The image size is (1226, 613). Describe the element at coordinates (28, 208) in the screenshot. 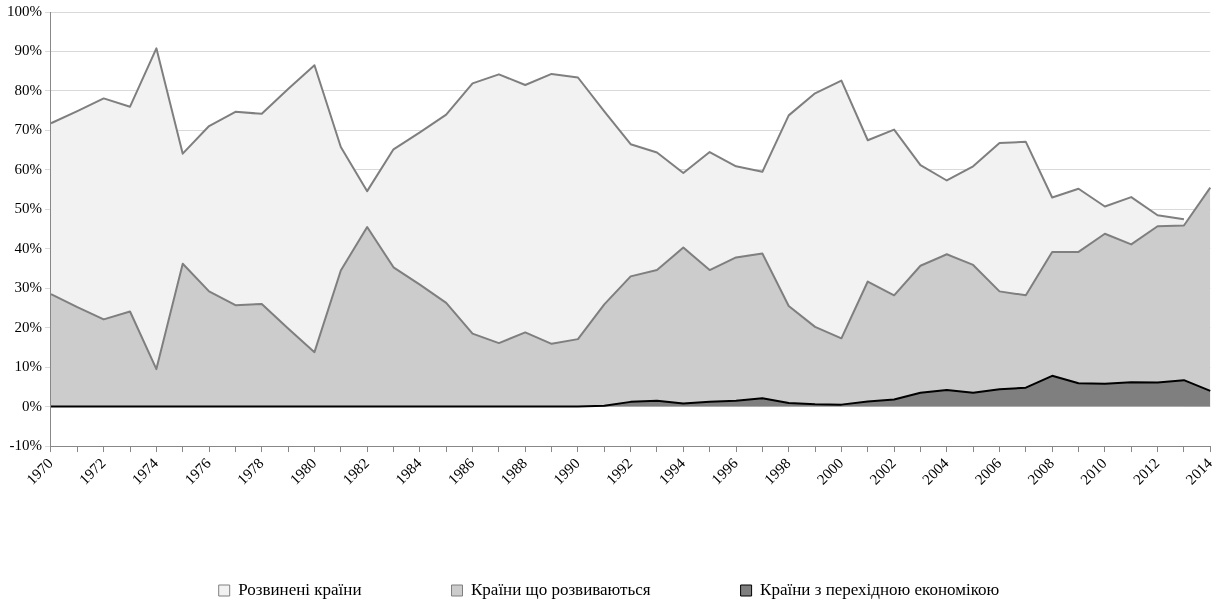

I see `y-tick-label: 50%` at that location.